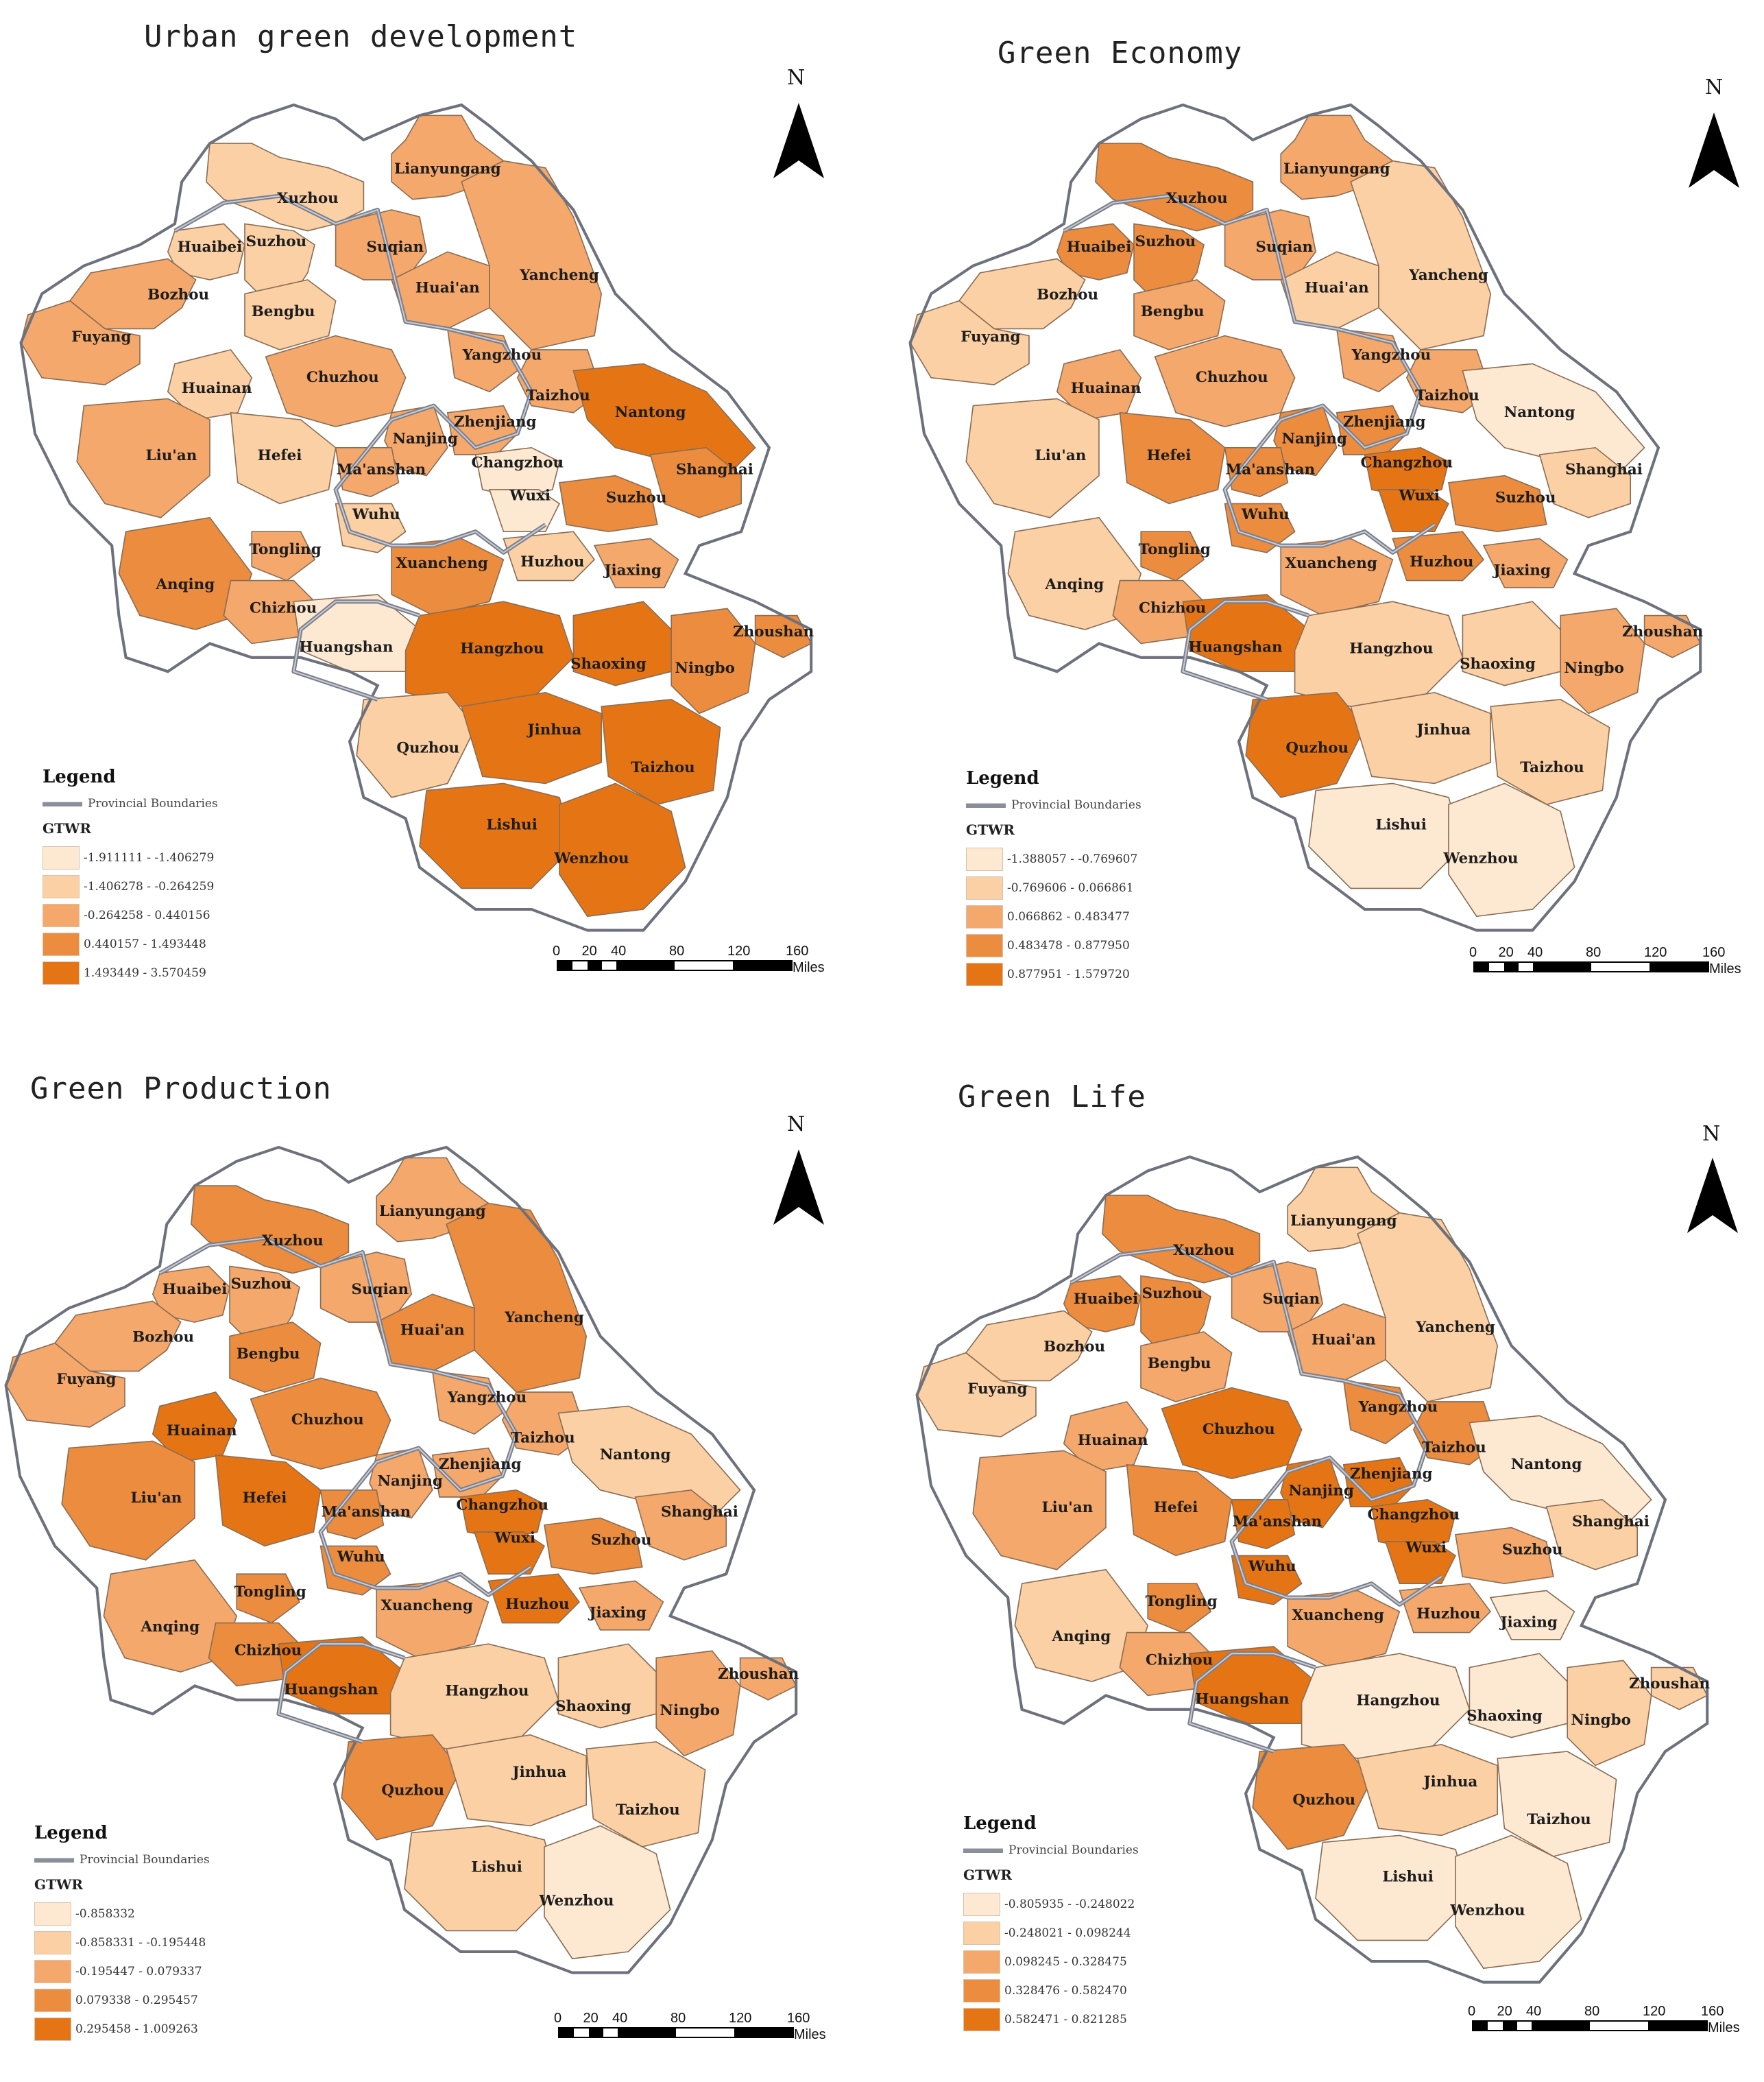 The height and width of the screenshot is (2082, 1764). Describe the element at coordinates (988, 1875) in the screenshot. I see `legend-subtitle: GTWR` at that location.